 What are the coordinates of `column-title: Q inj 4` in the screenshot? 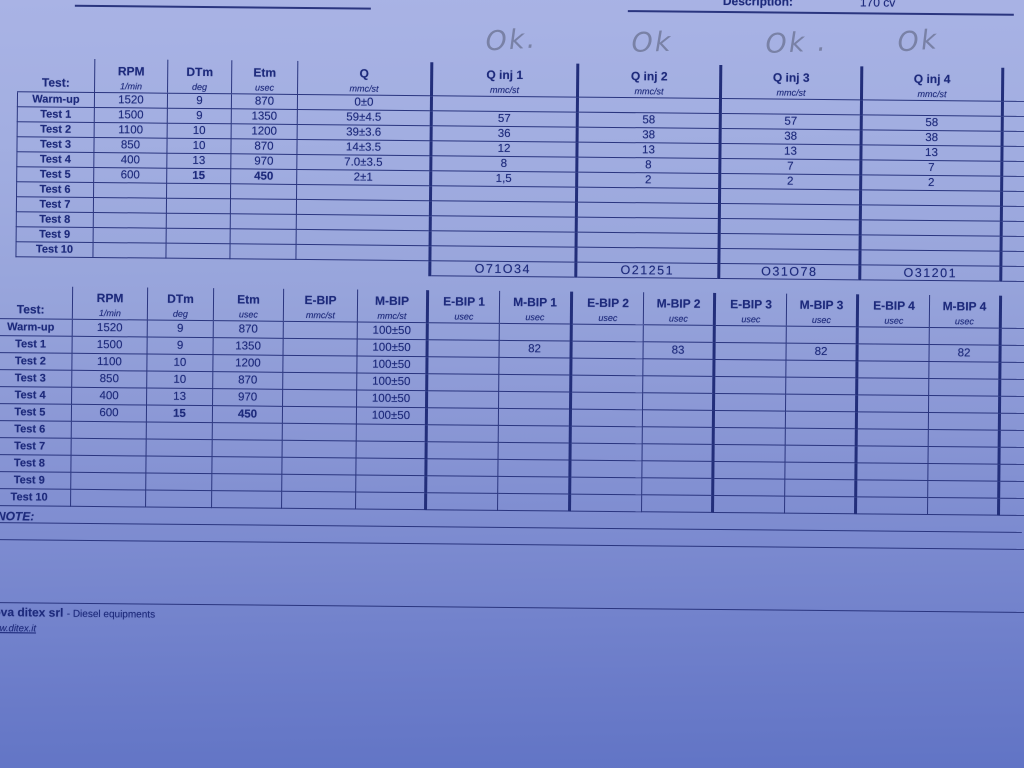 It's located at (932, 78).